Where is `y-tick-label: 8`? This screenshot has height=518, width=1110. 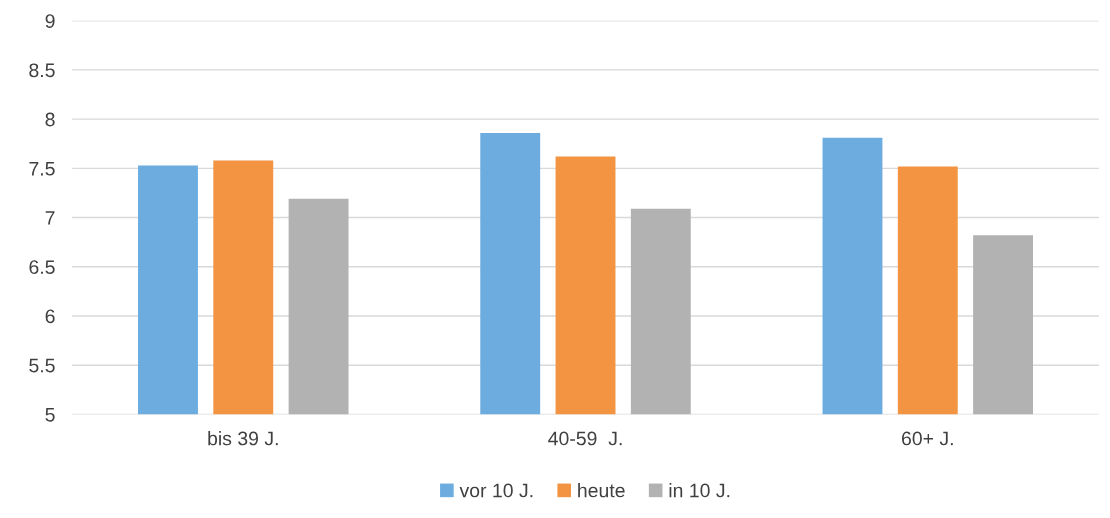 y-tick-label: 8 is located at coordinates (50, 119).